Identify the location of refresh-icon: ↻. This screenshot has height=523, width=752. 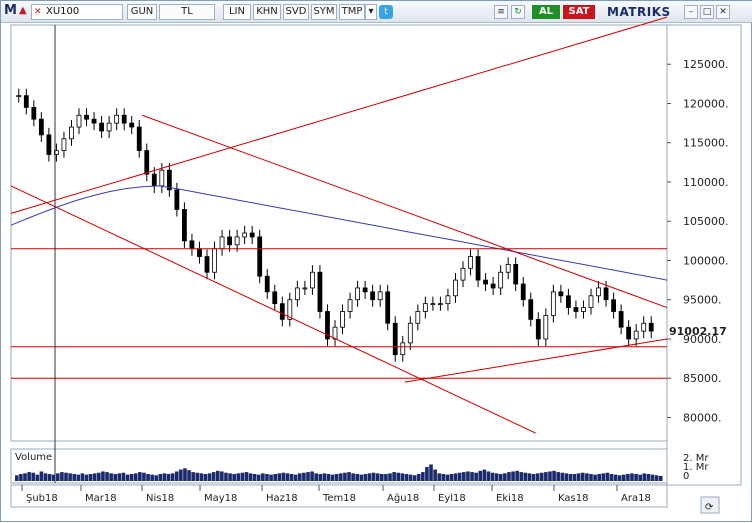
(518, 12).